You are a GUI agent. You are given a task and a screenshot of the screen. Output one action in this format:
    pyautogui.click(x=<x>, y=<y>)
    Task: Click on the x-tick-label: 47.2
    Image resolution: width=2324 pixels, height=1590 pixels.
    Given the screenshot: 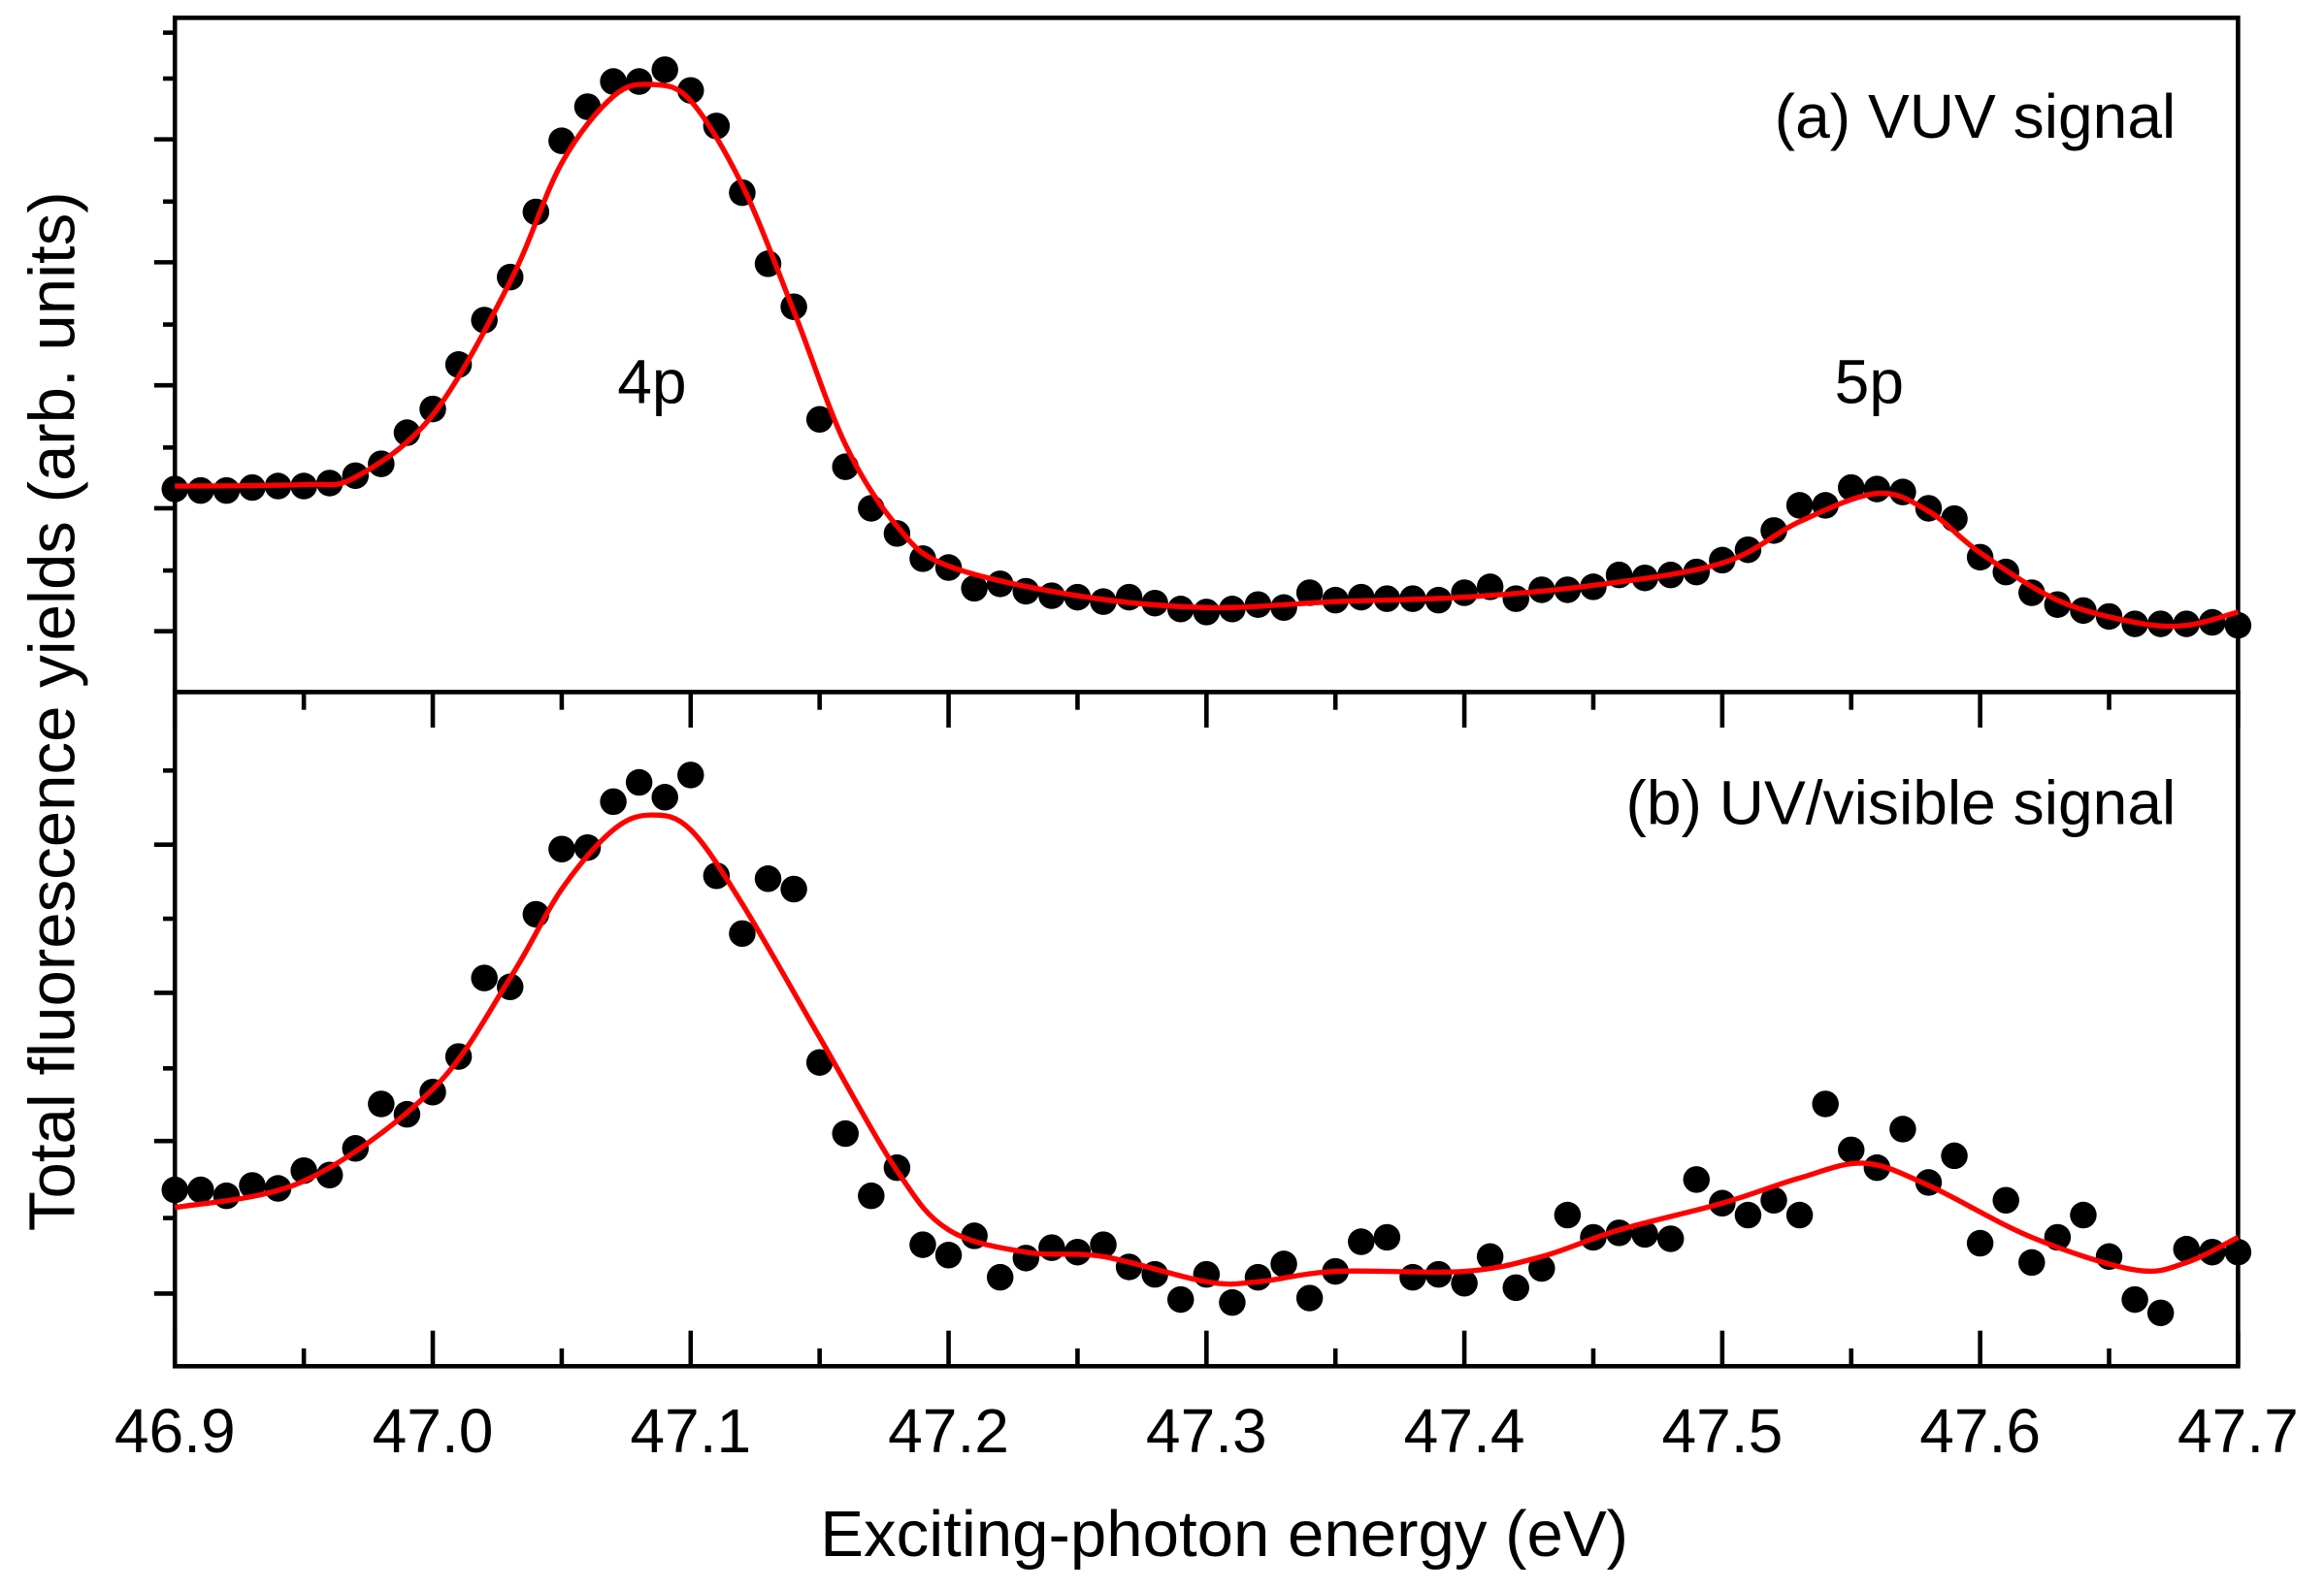 What is the action you would take?
    pyautogui.click(x=949, y=1431)
    